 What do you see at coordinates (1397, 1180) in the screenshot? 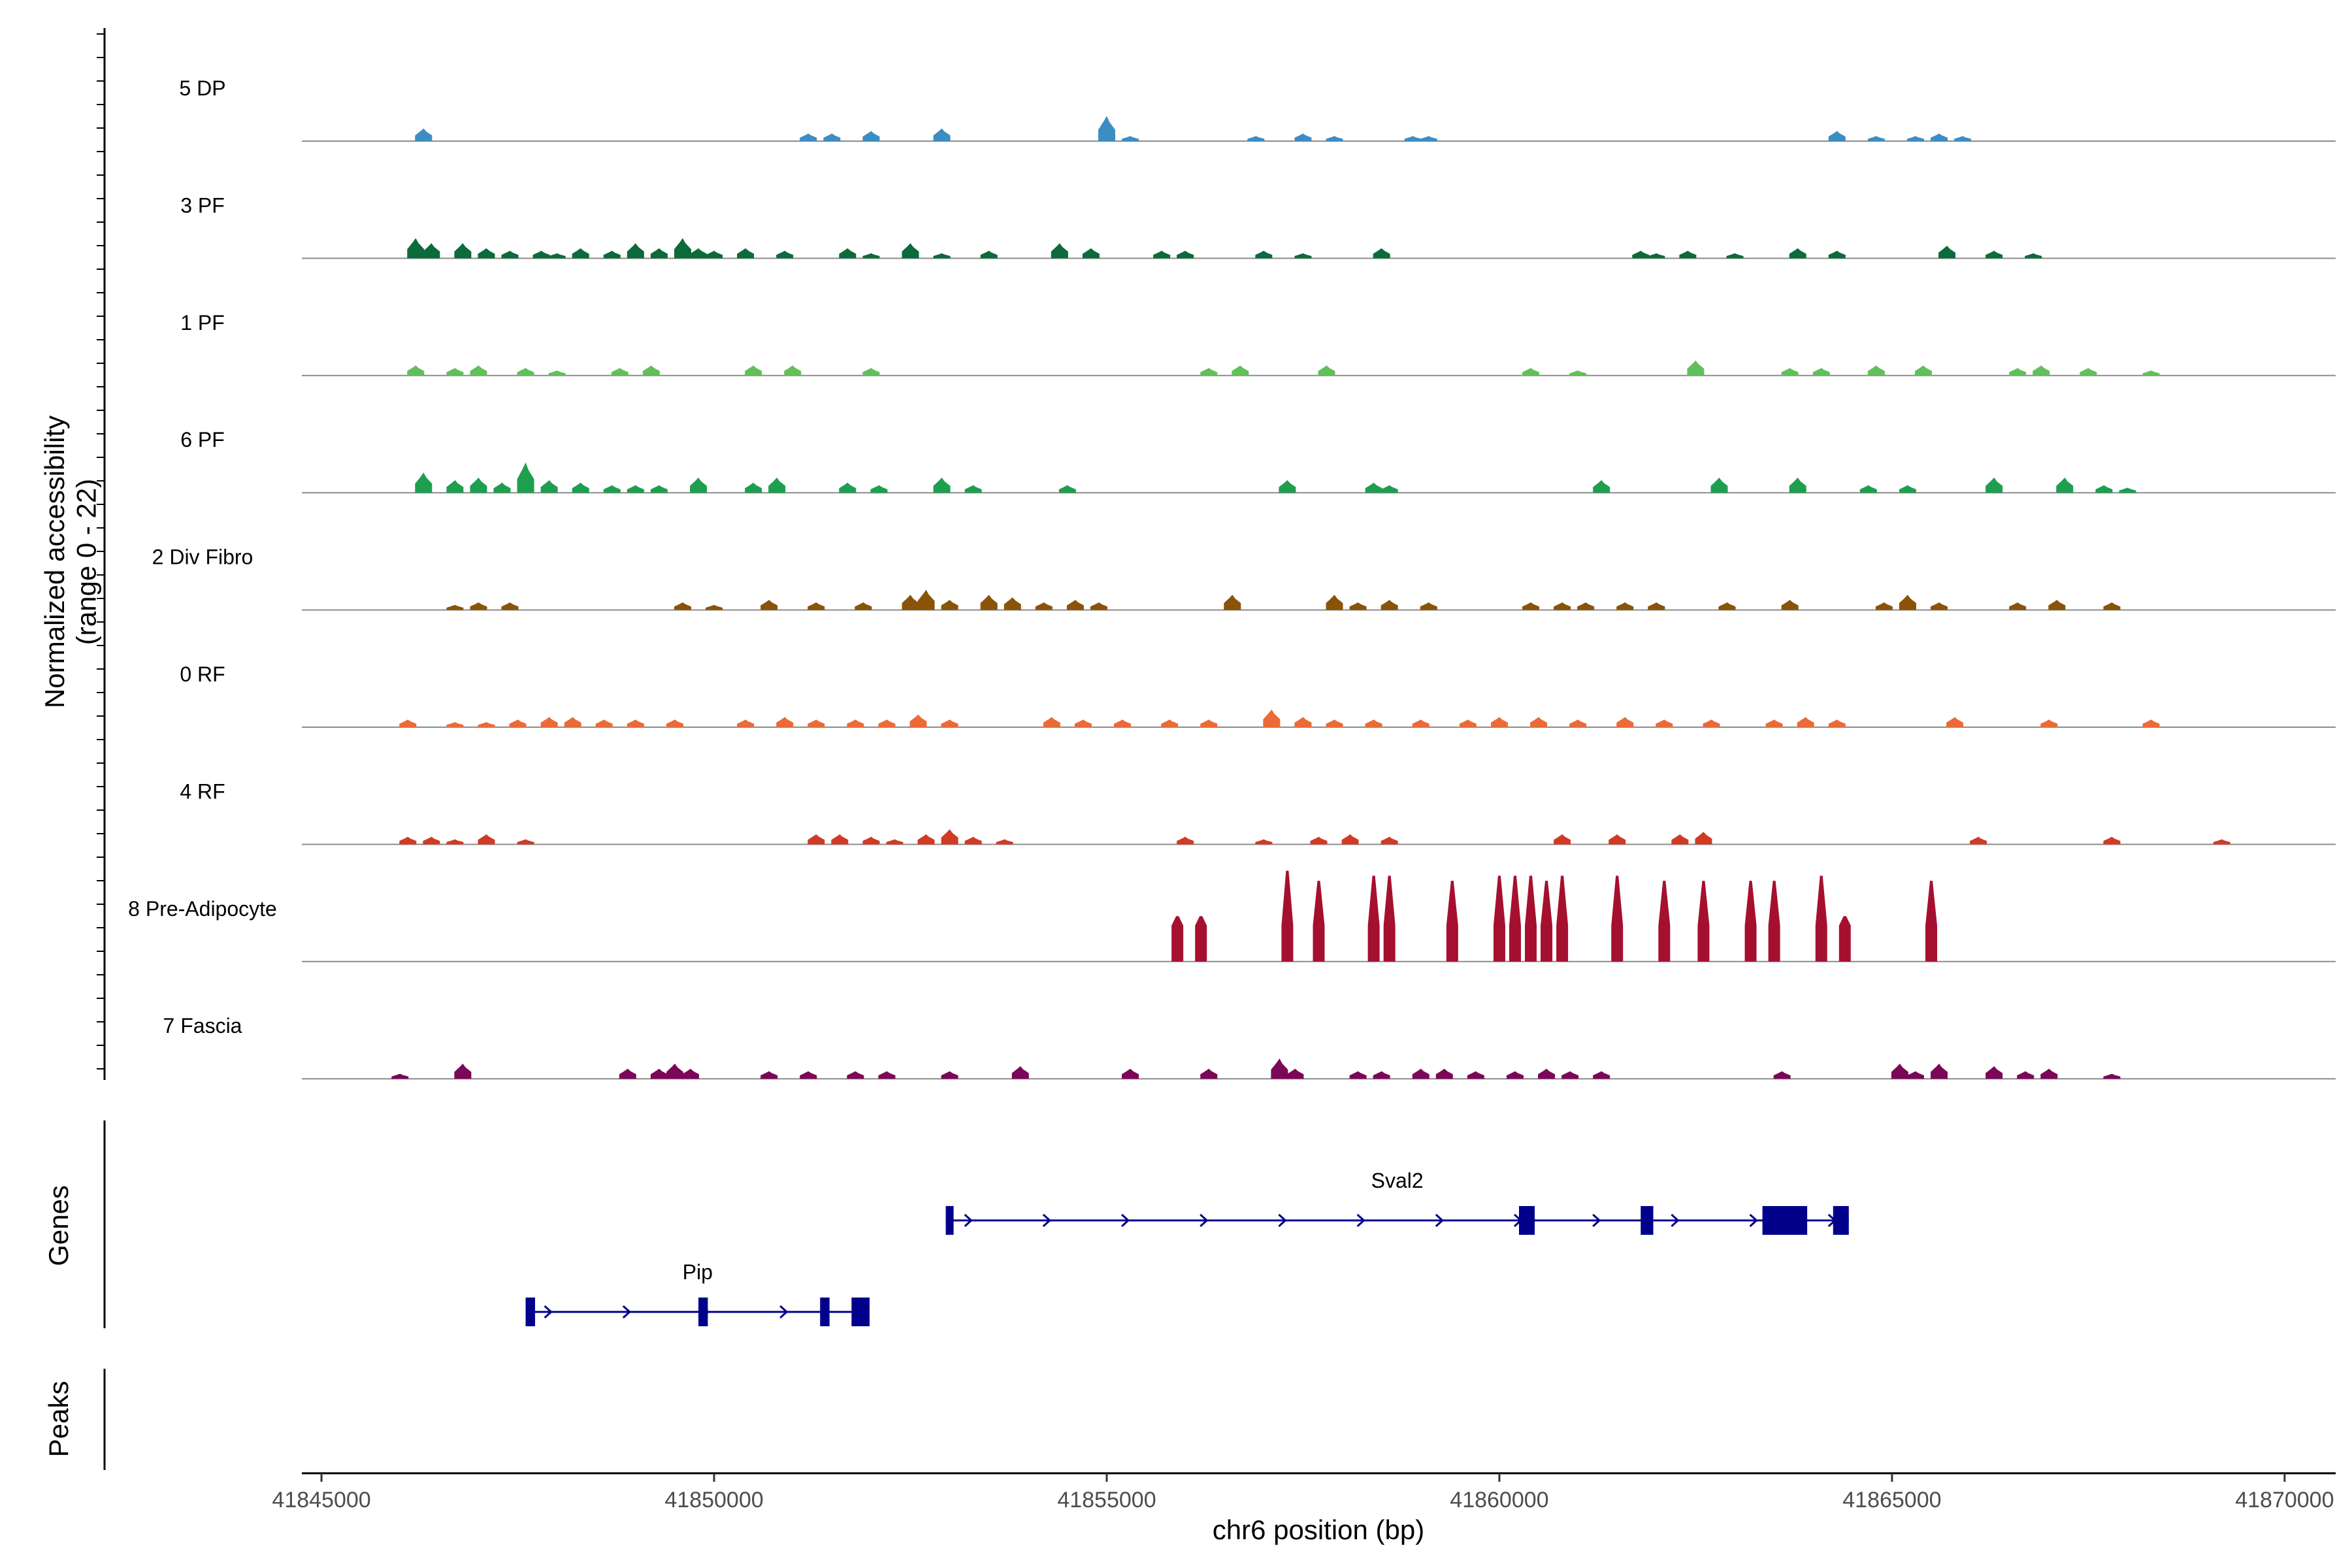
I see `gene-label: Sval2` at bounding box center [1397, 1180].